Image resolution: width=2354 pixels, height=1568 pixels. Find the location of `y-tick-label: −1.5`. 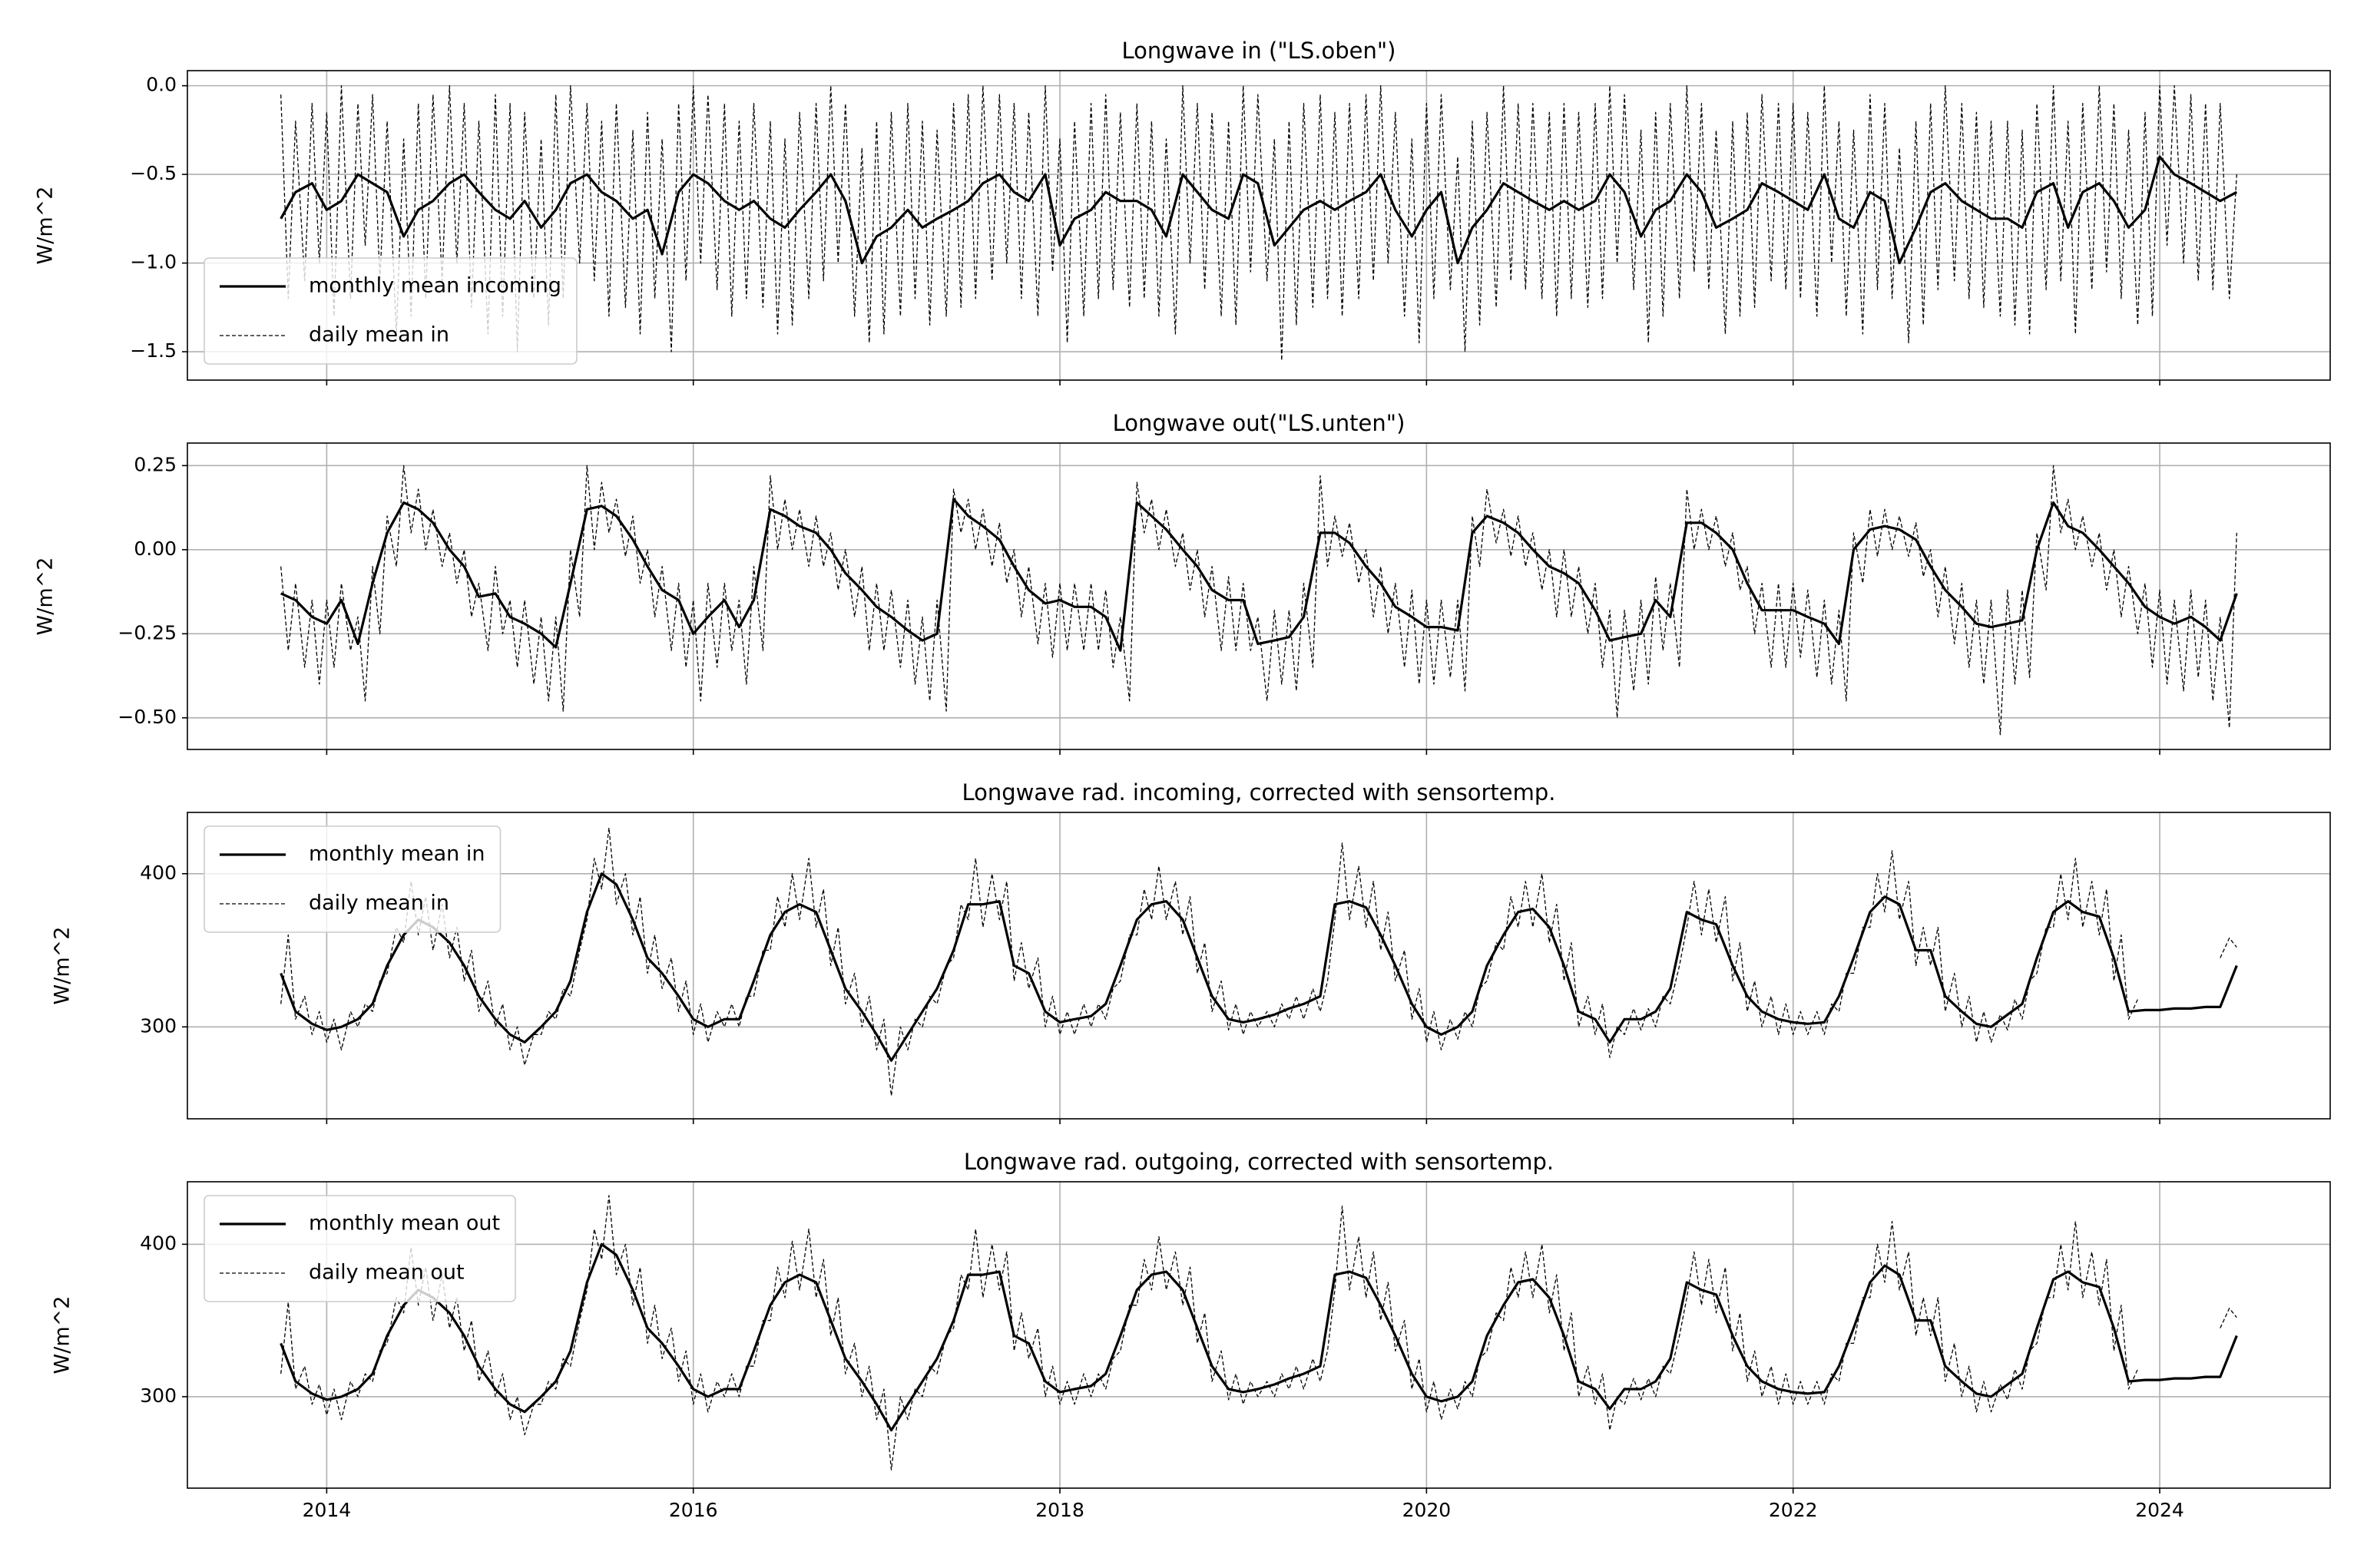

y-tick-label: −1.5 is located at coordinates (153, 350).